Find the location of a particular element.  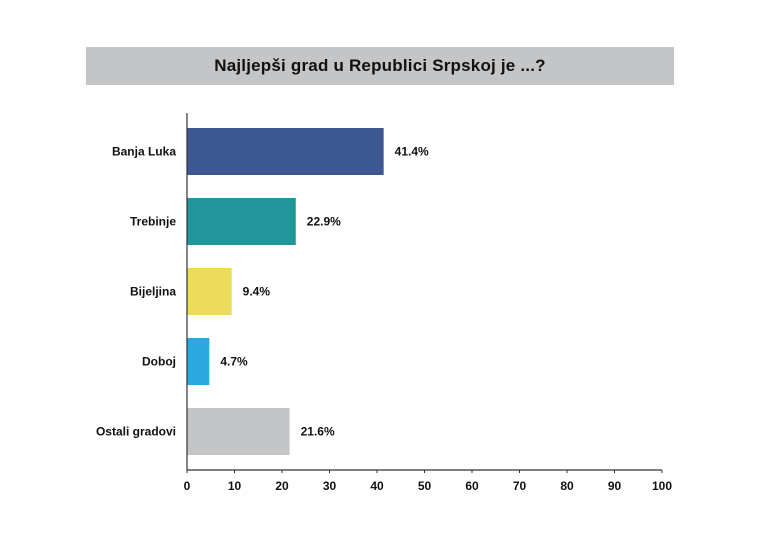

x-tick-label: 90 is located at coordinates (615, 486).